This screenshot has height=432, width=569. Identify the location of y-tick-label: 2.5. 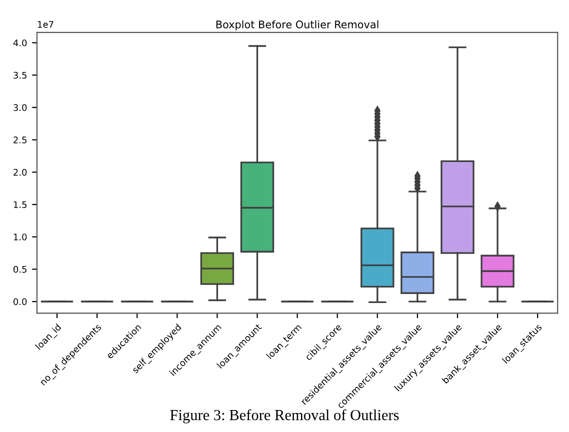
(20, 140).